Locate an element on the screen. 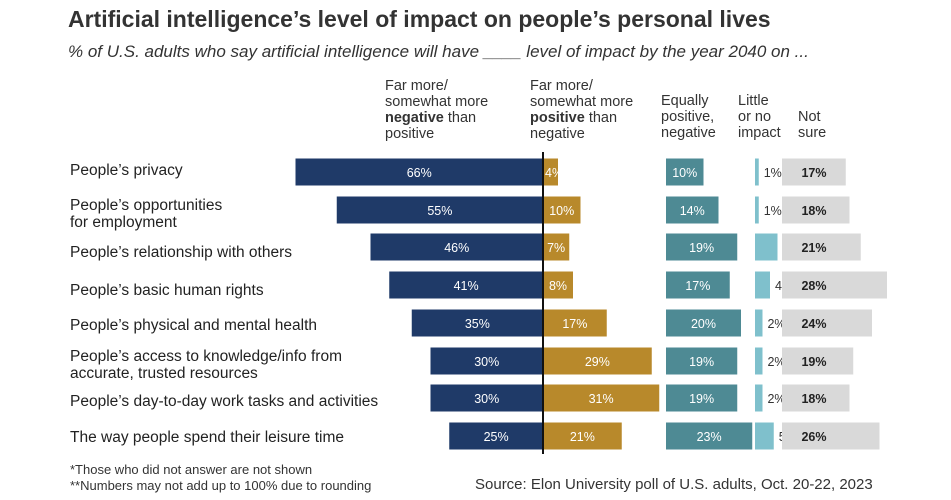 The height and width of the screenshot is (500, 951). bar-s4-r5 is located at coordinates (818, 361).